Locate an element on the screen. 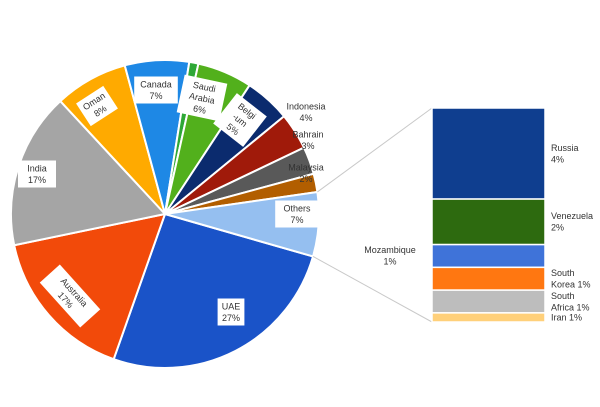 The image size is (600, 407). bar-label-text: Iran 1% is located at coordinates (566, 317).